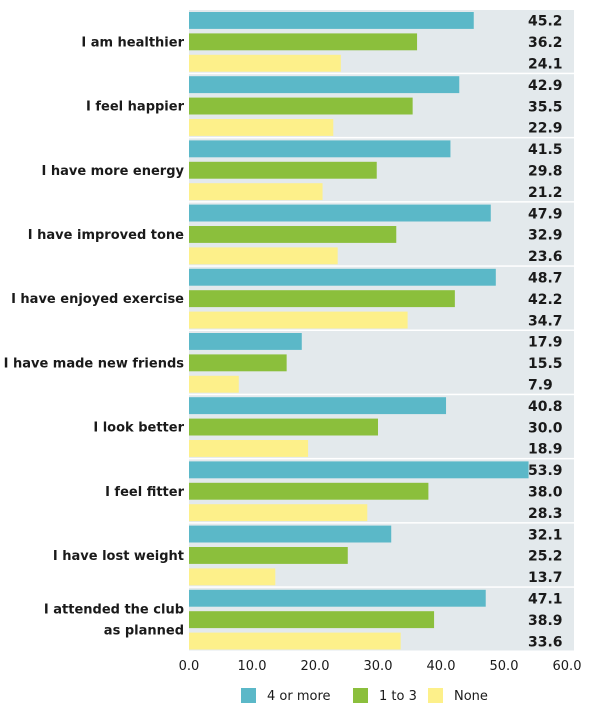 This screenshot has height=715, width=600. Describe the element at coordinates (545, 471) in the screenshot. I see `data-label: 53.9` at that location.